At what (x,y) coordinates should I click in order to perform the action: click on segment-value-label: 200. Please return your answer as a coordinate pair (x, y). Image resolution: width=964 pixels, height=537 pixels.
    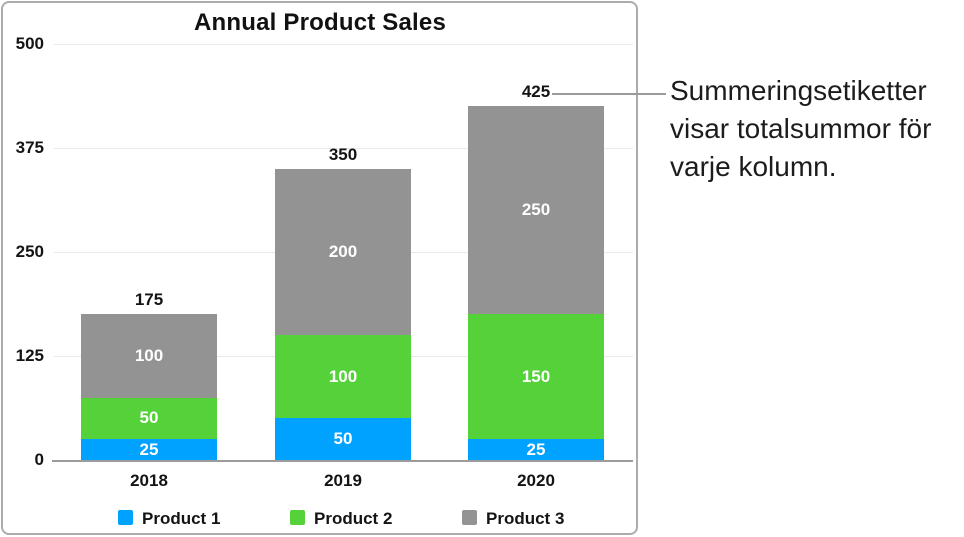
    Looking at the image, I should click on (343, 251).